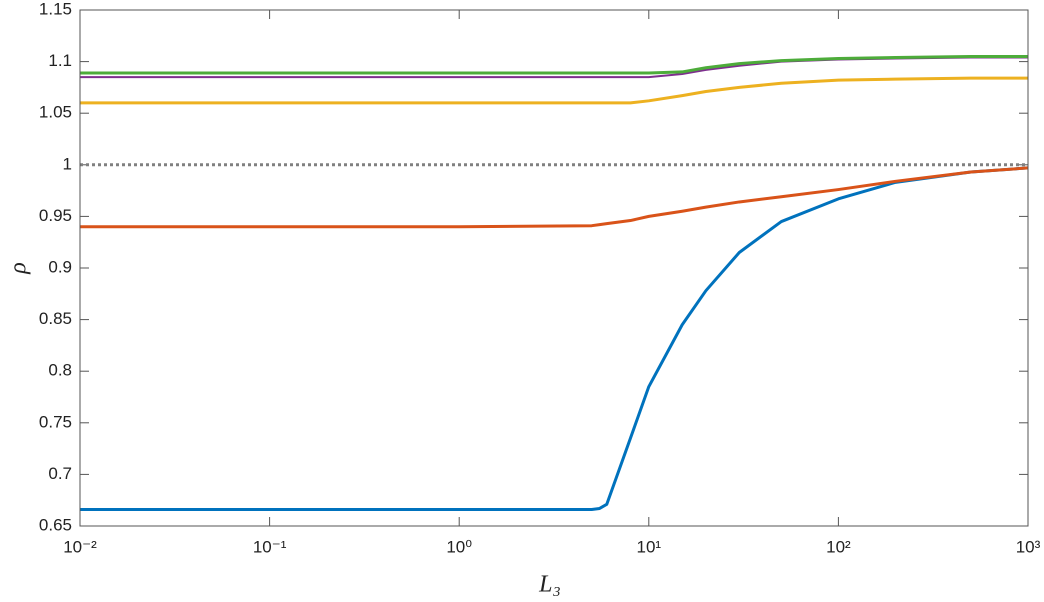  What do you see at coordinates (55, 9) in the screenshot?
I see `y-tick-label: 1.15` at bounding box center [55, 9].